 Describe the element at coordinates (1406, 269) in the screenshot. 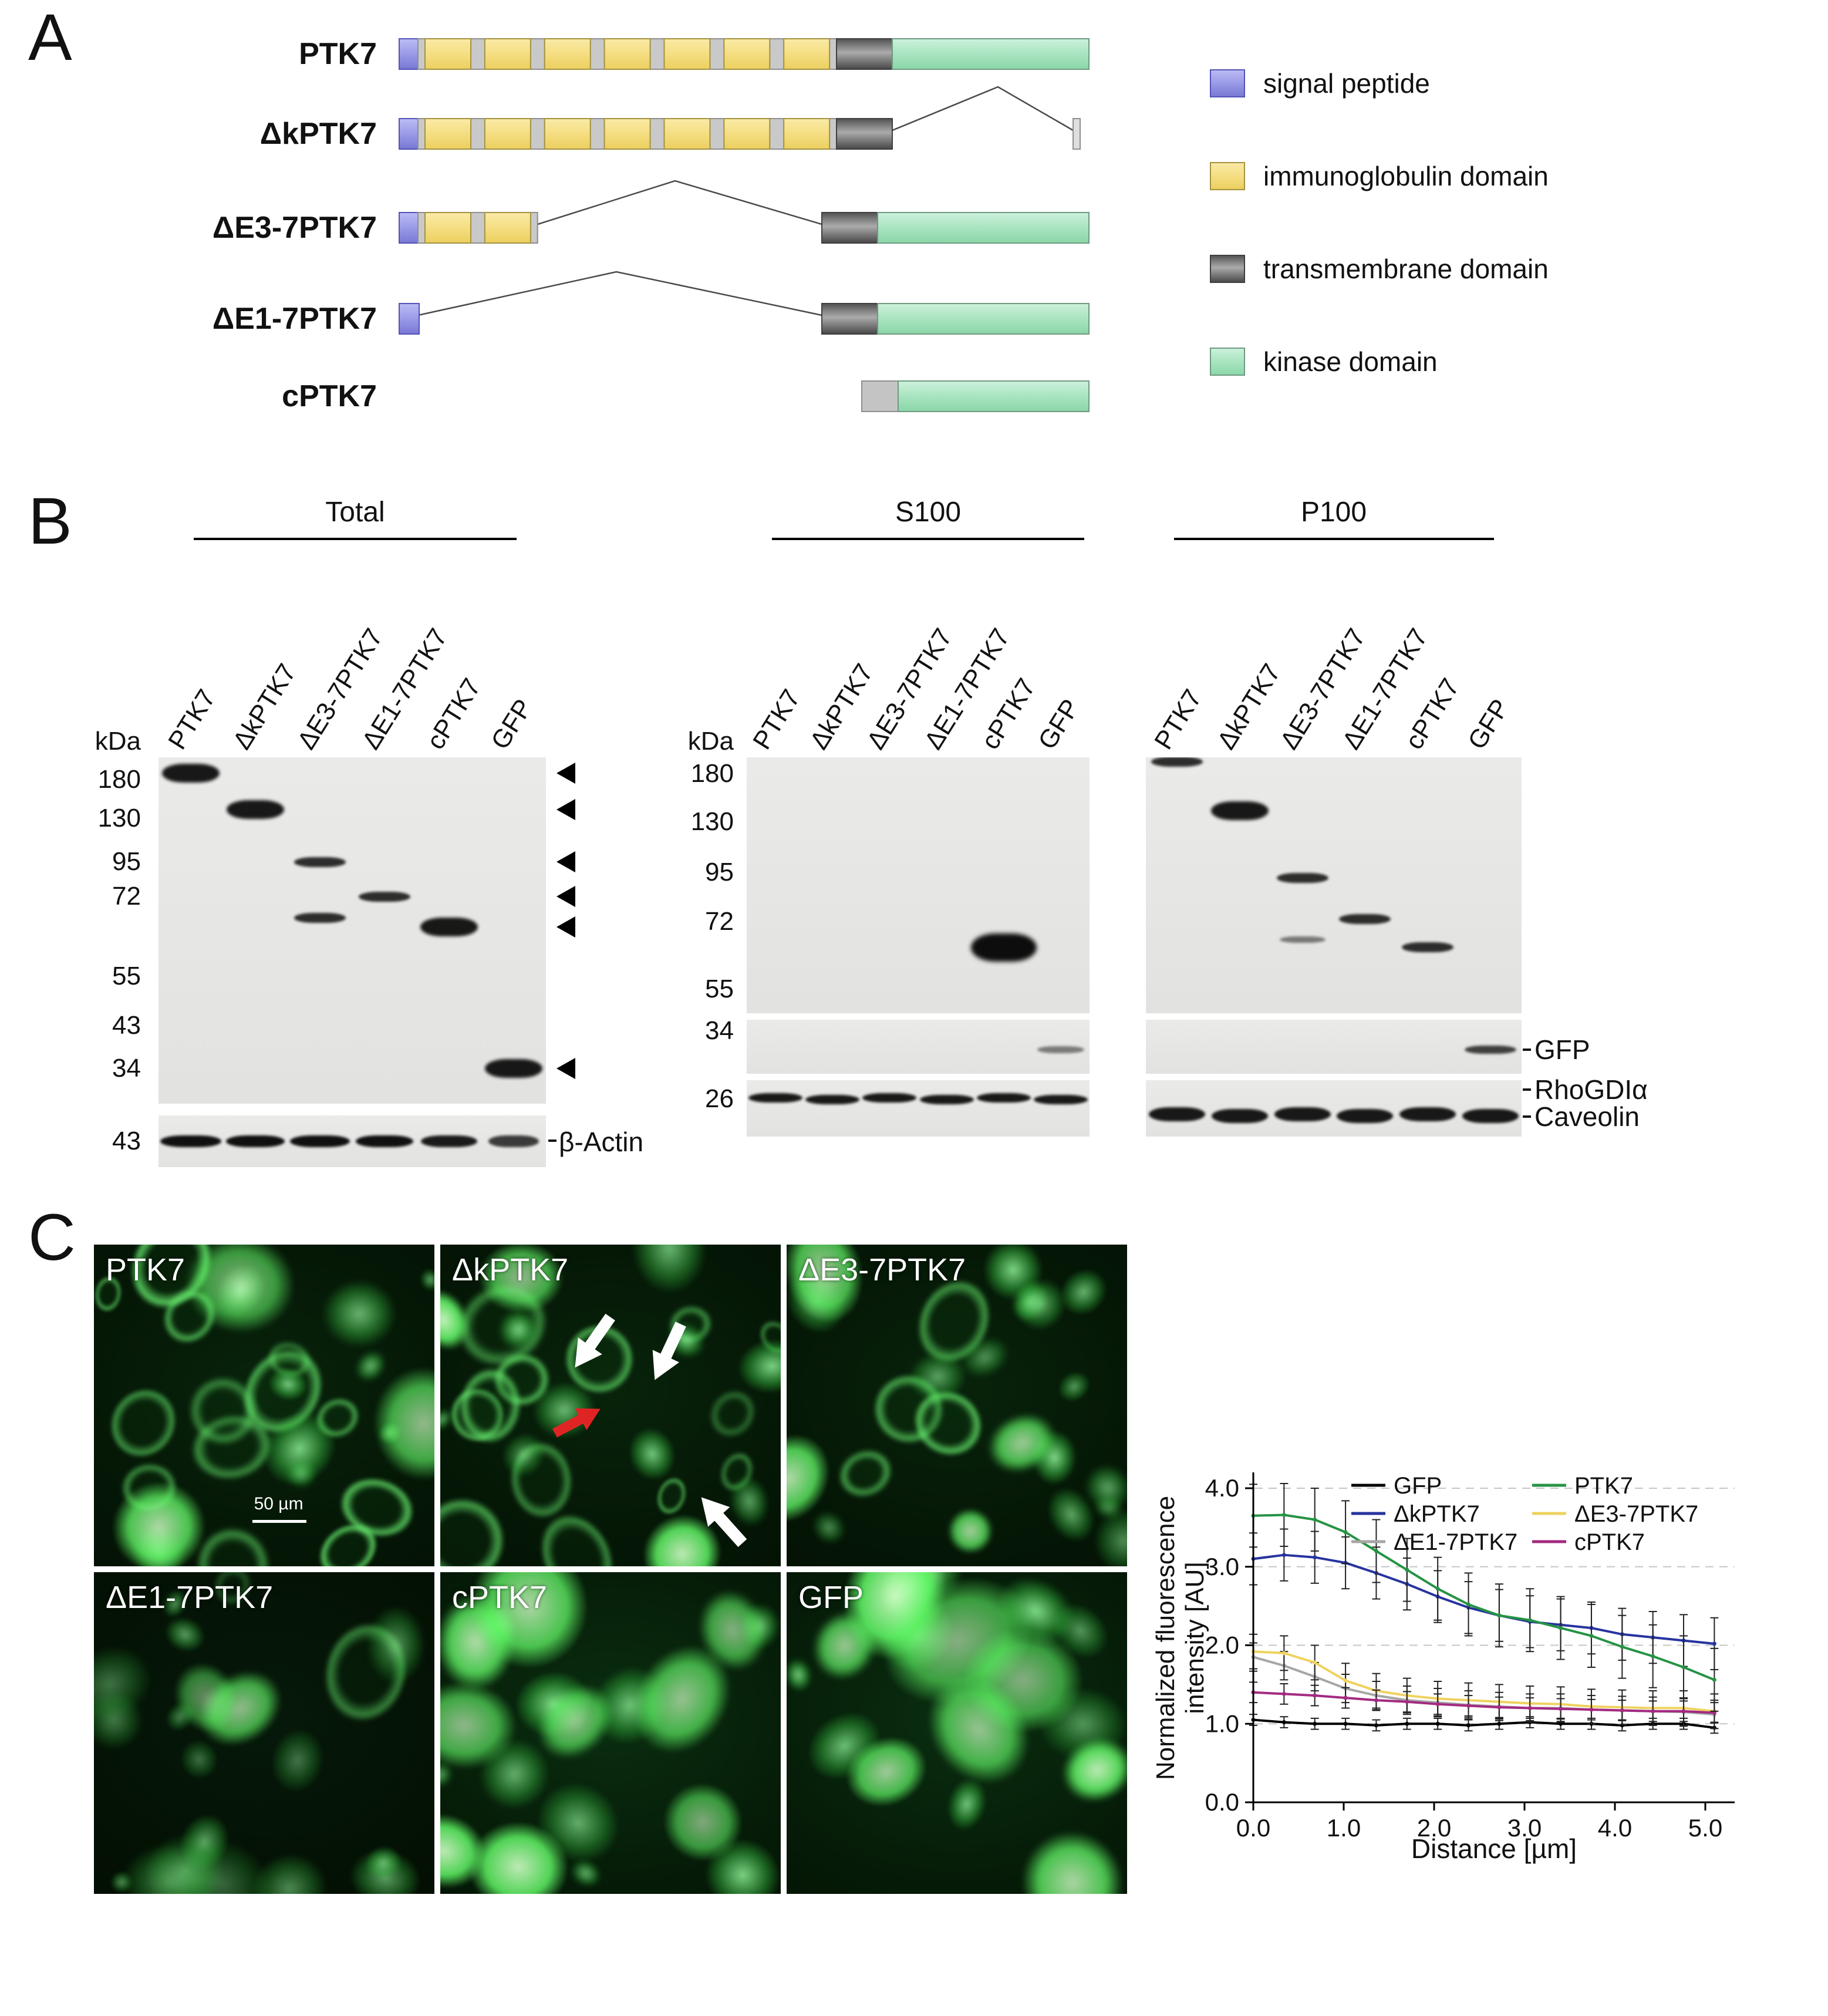

I see `legend-label: transmembrane domain` at that location.